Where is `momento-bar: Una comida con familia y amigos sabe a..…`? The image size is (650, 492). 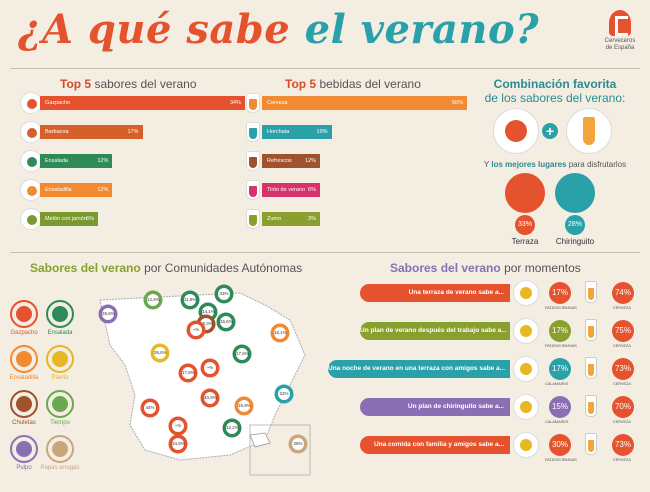
momento-bar: Una comida con familia y amigos sabe a..… is located at coordinates (435, 445).